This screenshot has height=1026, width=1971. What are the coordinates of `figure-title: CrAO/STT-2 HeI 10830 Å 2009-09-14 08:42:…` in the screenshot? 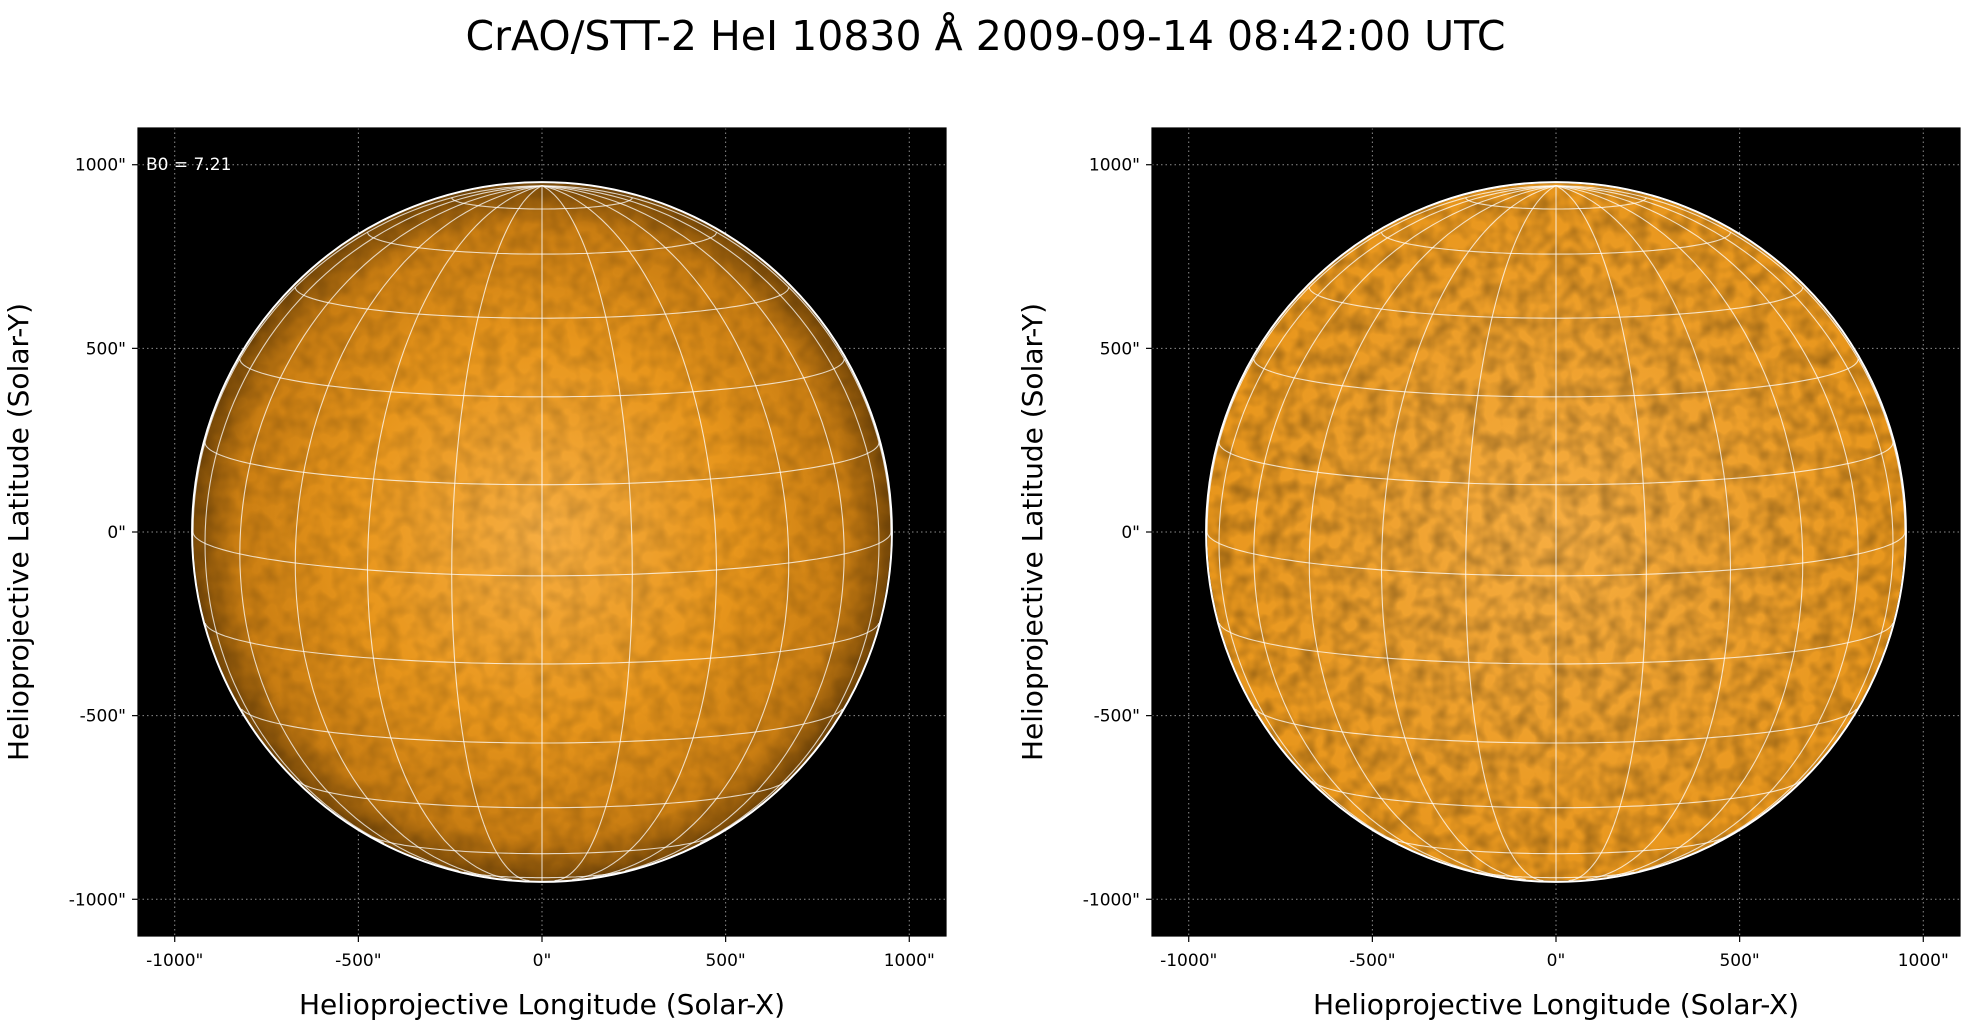 It's located at (985, 36).